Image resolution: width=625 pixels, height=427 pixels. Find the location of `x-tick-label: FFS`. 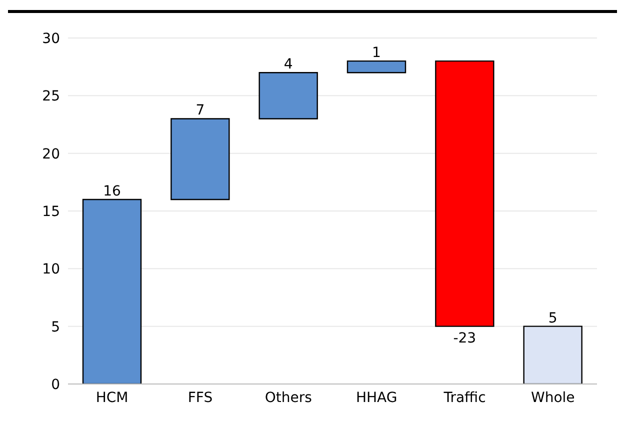

x-tick-label: FFS is located at coordinates (200, 398).